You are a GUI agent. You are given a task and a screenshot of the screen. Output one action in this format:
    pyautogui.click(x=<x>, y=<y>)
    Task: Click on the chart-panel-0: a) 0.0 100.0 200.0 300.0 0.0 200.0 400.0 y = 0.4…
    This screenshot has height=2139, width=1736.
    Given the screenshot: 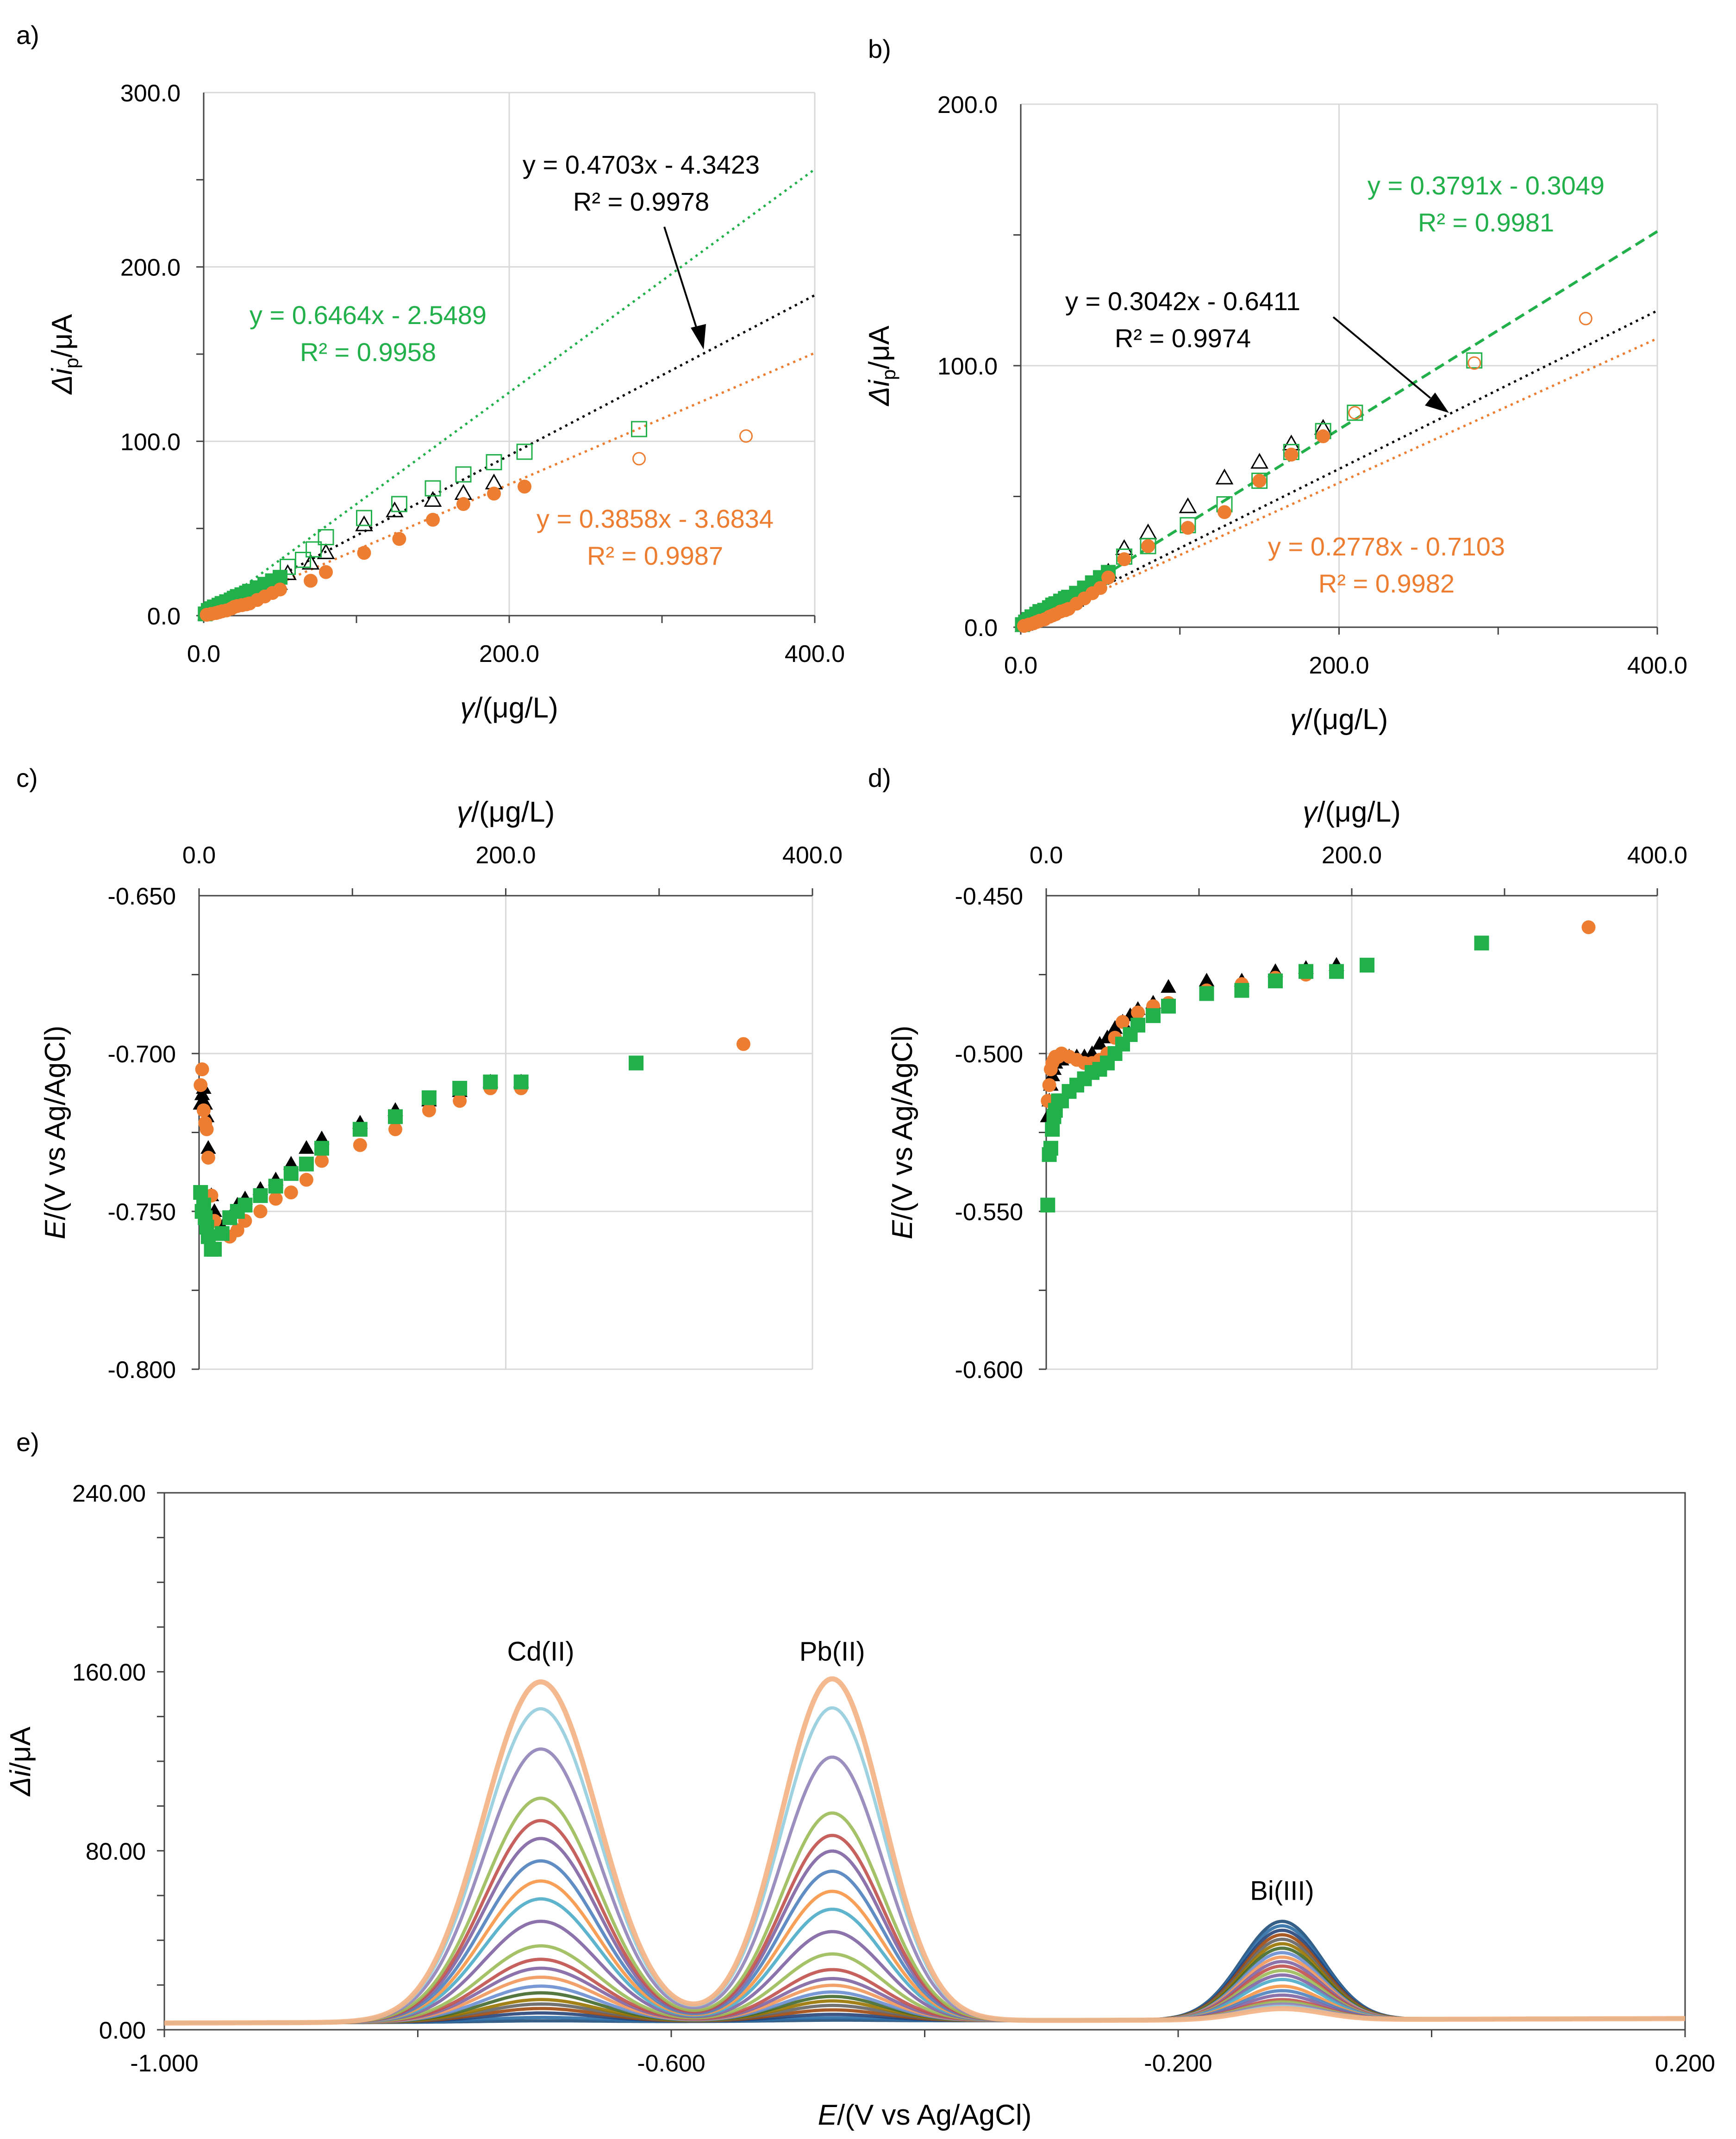 What is the action you would take?
    pyautogui.click(x=430, y=343)
    